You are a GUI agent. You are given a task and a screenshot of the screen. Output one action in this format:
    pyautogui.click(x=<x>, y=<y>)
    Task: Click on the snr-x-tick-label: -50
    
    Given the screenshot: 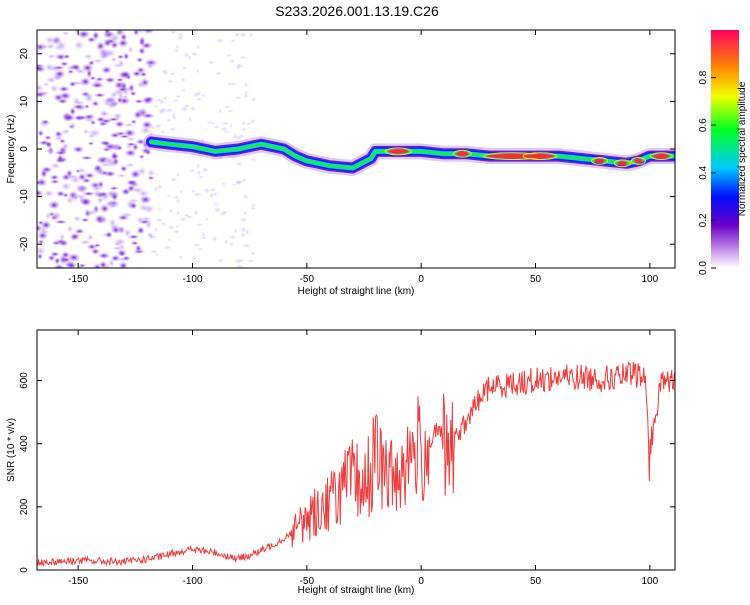 What is the action you would take?
    pyautogui.click(x=307, y=581)
    